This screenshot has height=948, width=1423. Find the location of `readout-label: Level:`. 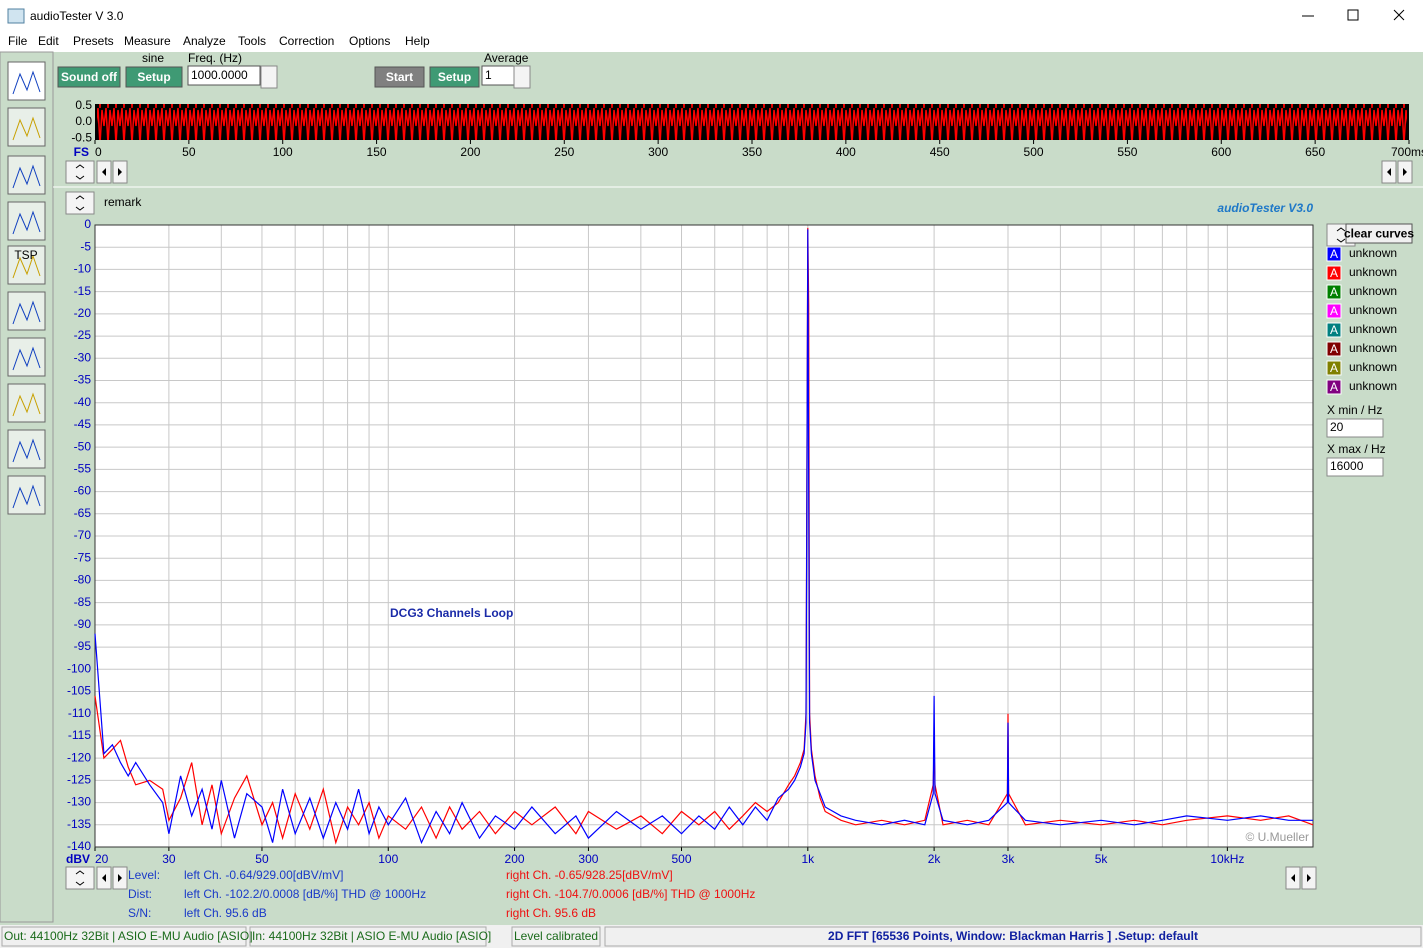

readout-label: Level: is located at coordinates (144, 875).